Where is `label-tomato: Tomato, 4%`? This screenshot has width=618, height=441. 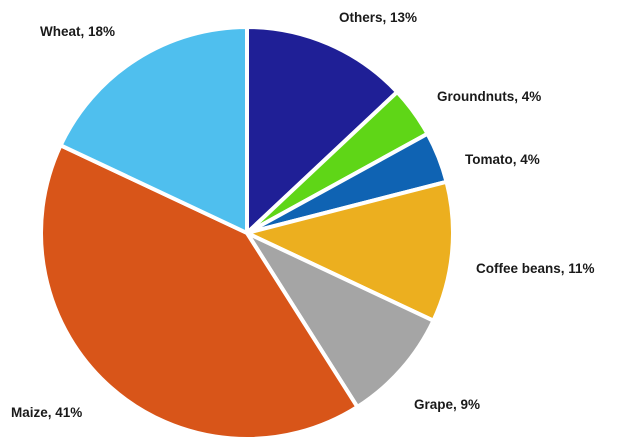 label-tomato: Tomato, 4% is located at coordinates (502, 159).